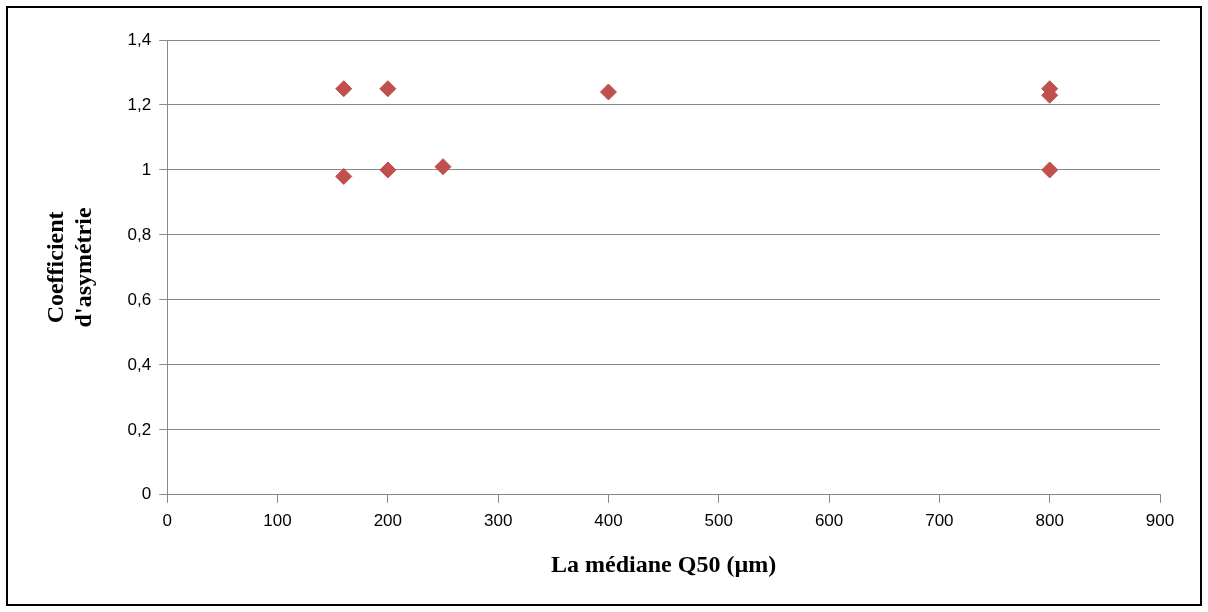 This screenshot has height=612, width=1208. What do you see at coordinates (498, 520) in the screenshot?
I see `x-tick-label: 300` at bounding box center [498, 520].